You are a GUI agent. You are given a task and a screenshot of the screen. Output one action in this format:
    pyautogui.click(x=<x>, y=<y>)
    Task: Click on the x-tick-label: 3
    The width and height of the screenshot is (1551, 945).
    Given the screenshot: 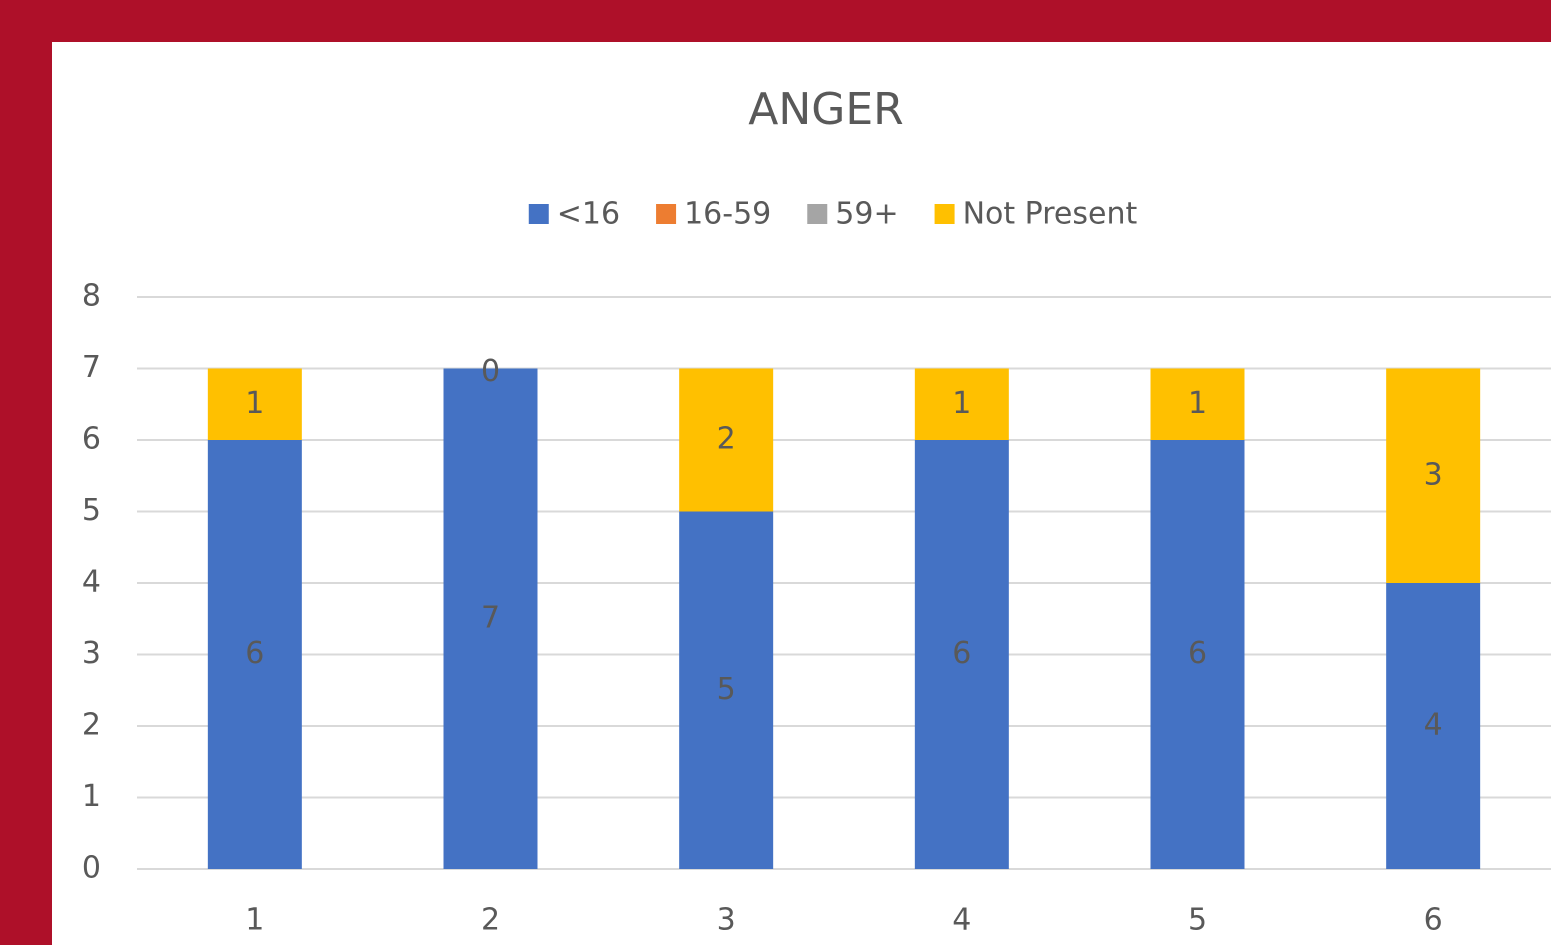 What is the action you would take?
    pyautogui.click(x=726, y=920)
    